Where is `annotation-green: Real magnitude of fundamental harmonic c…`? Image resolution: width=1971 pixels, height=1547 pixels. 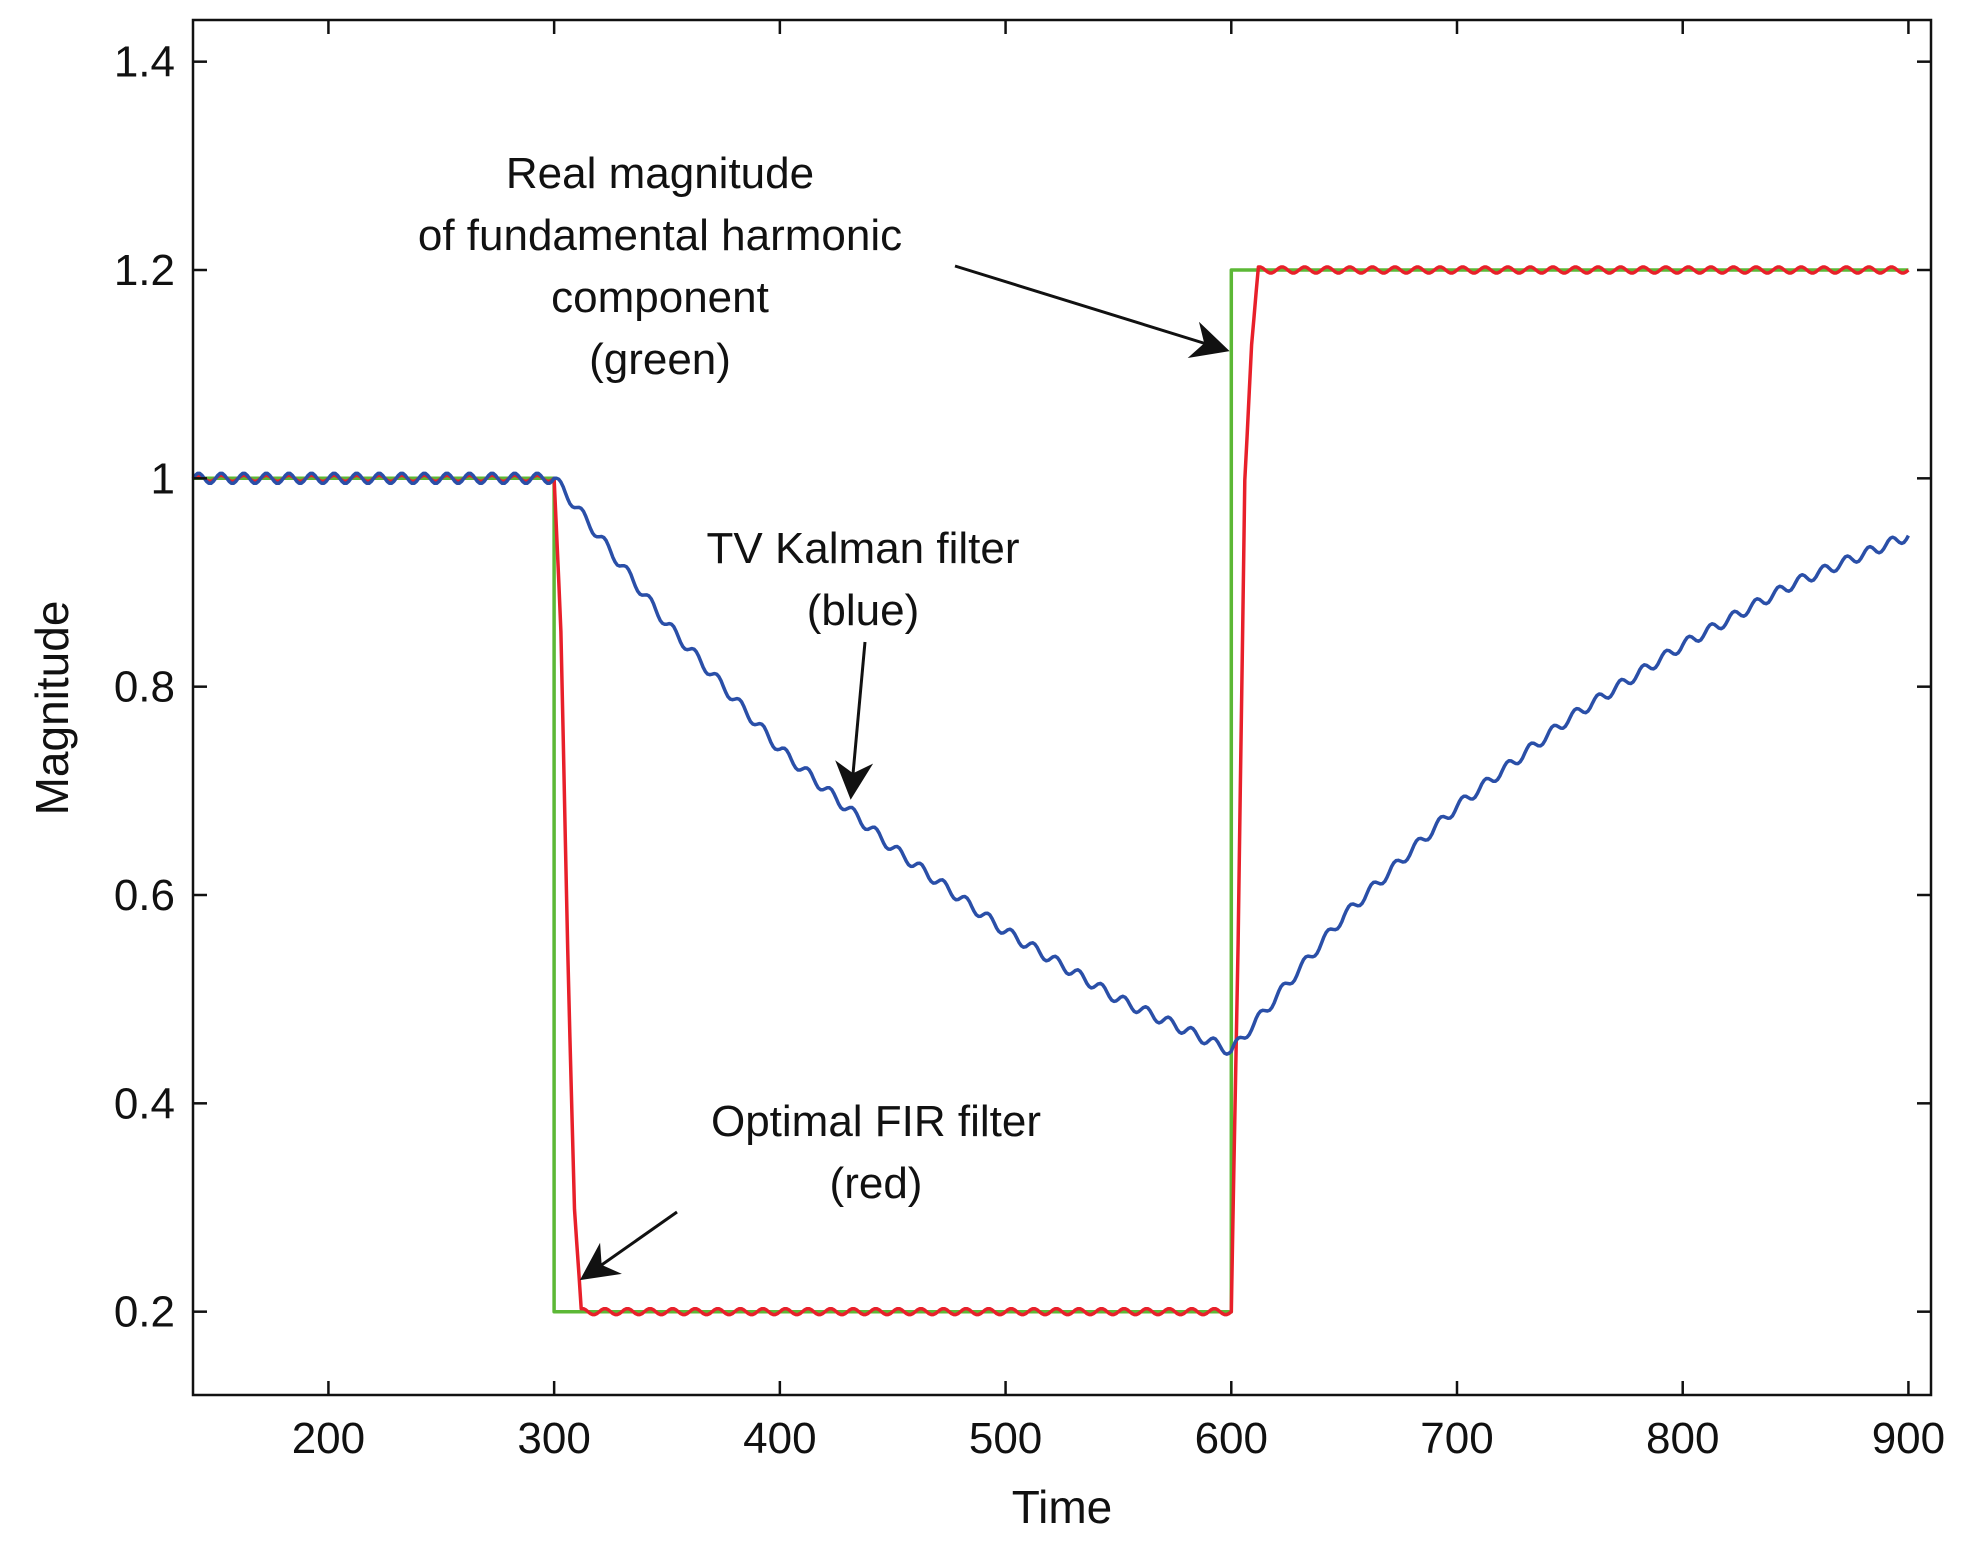
annotation-green: Real magnitude of fundamental harmonic c… is located at coordinates (824, 266).